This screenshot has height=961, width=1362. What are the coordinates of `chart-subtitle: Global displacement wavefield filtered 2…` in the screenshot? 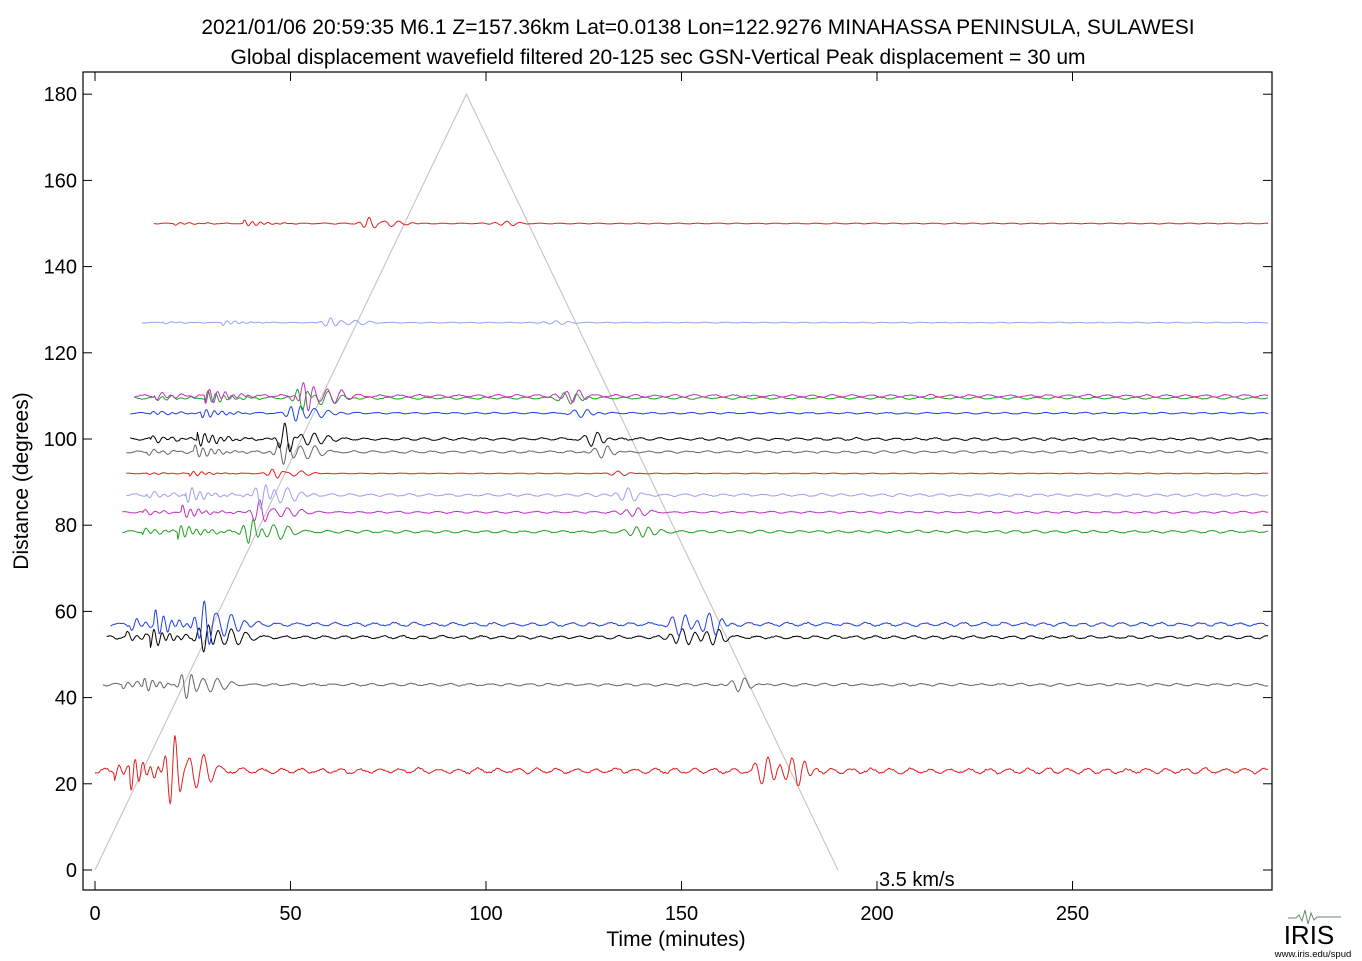 It's located at (657, 57).